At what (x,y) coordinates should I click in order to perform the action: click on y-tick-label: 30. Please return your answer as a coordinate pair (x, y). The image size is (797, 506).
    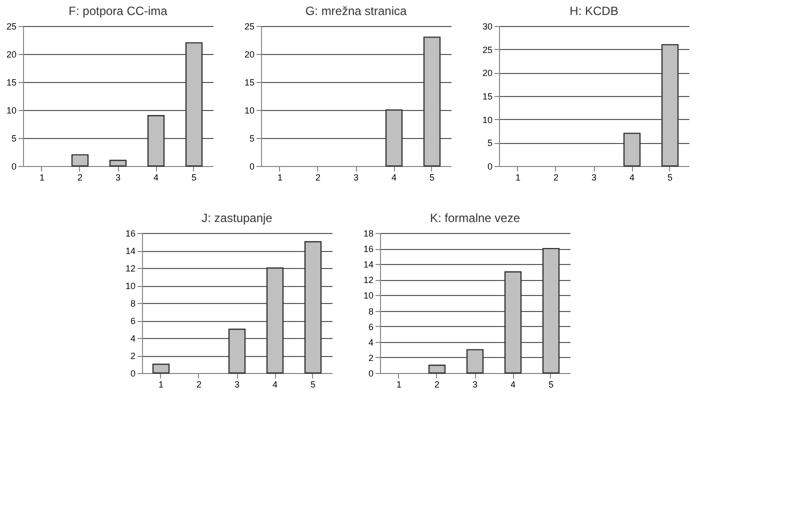
    Looking at the image, I should click on (487, 27).